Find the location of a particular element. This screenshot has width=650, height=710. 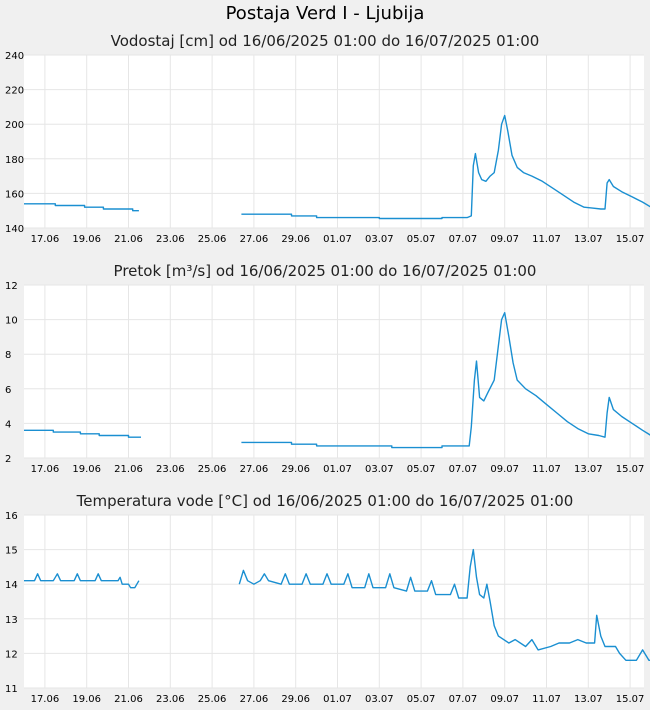

y-tick-label: 10 is located at coordinates (11, 321).